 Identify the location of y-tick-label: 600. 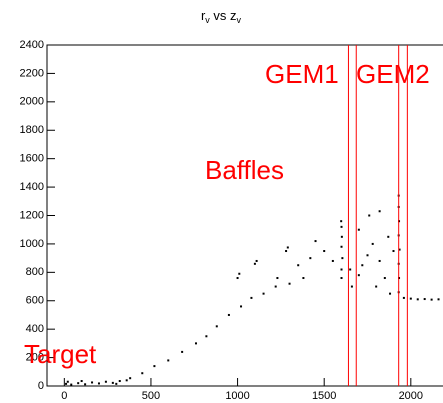
(35, 301).